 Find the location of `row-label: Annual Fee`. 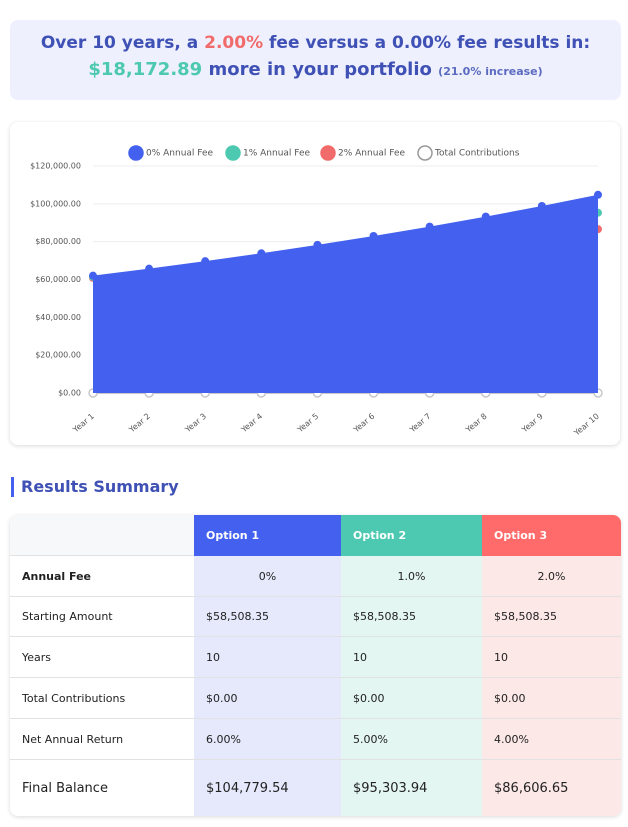

row-label: Annual Fee is located at coordinates (102, 576).